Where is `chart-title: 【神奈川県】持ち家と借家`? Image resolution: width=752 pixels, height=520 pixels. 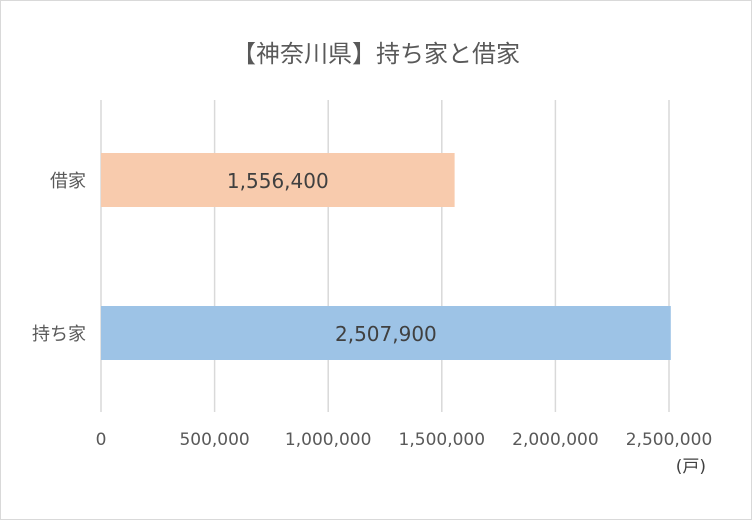 chart-title: 【神奈川県】持ち家と借家 is located at coordinates (376, 54).